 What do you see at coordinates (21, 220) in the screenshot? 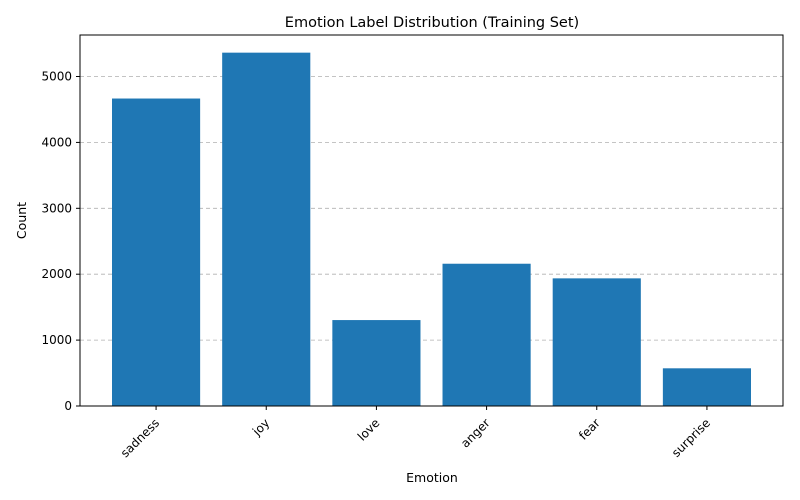
I see `y-axis-label: Count` at bounding box center [21, 220].